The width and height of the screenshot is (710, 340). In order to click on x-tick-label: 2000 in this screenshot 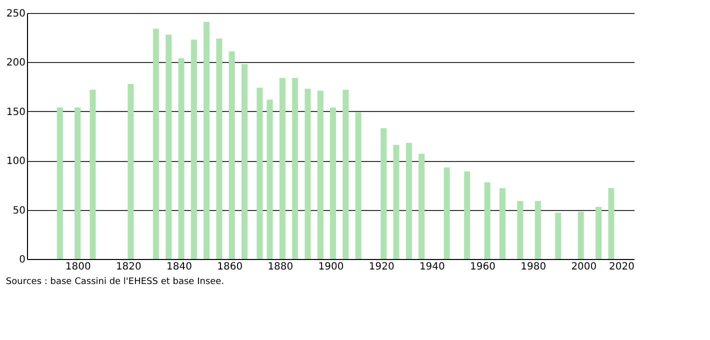, I will do `click(584, 267)`.